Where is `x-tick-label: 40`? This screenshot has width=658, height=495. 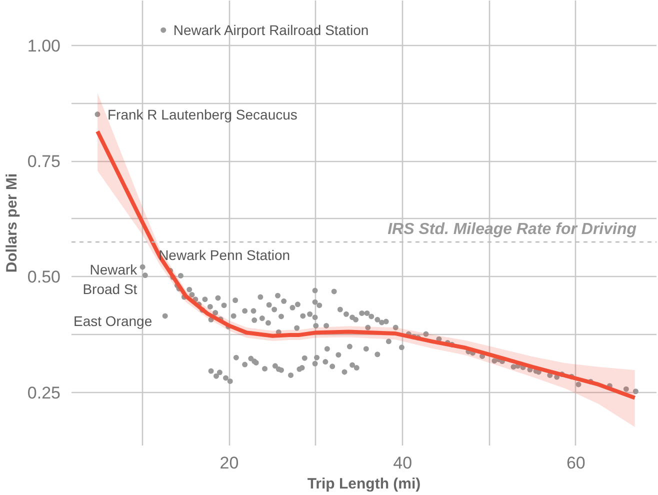
x-tick-label: 40 is located at coordinates (402, 463).